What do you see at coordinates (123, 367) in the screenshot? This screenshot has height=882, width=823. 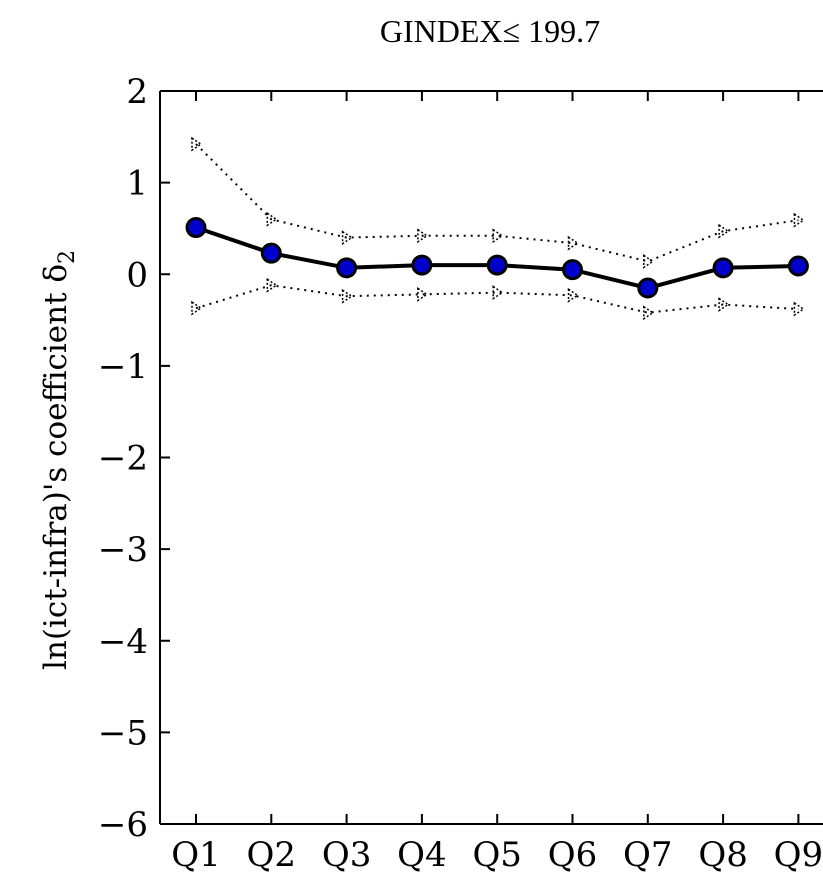 I see `y-tick-label: −1` at bounding box center [123, 367].